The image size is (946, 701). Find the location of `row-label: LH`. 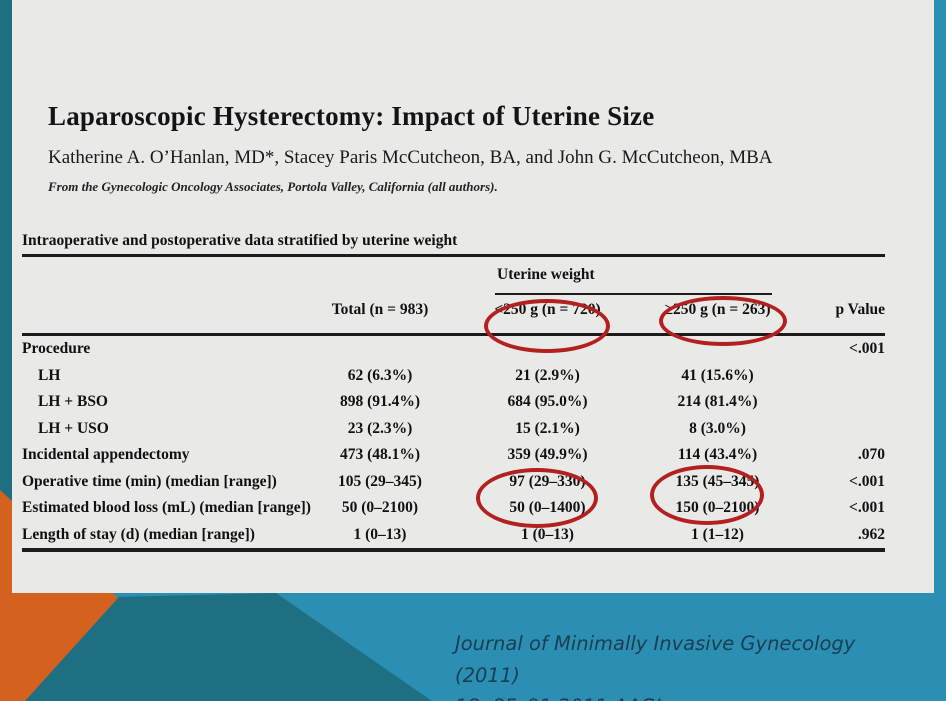

row-label: LH is located at coordinates (49, 375).